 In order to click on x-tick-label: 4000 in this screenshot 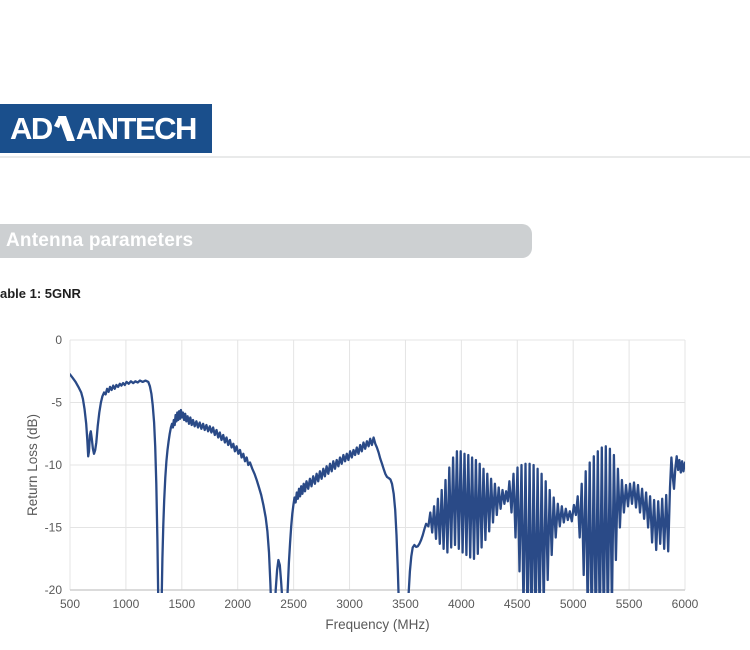, I will do `click(461, 604)`.